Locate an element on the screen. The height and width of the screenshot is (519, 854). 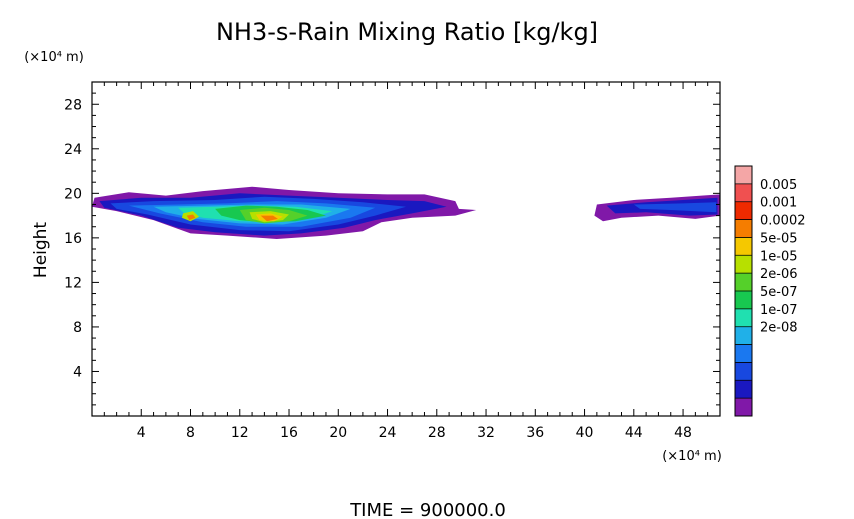
y-tick-label-24: 24 is located at coordinates (73, 150).